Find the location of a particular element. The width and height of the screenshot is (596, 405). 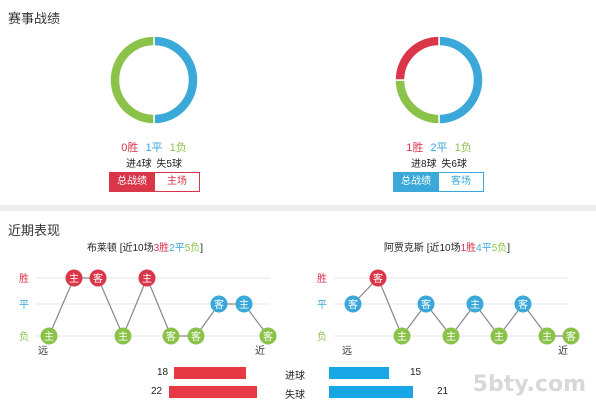

right-conceded-bar is located at coordinates (371, 392).